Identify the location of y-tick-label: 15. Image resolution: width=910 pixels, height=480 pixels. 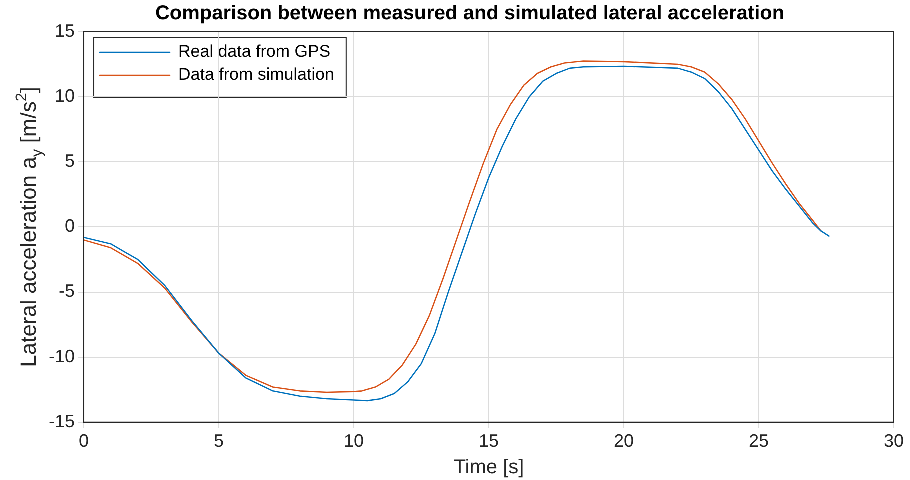
(65, 30).